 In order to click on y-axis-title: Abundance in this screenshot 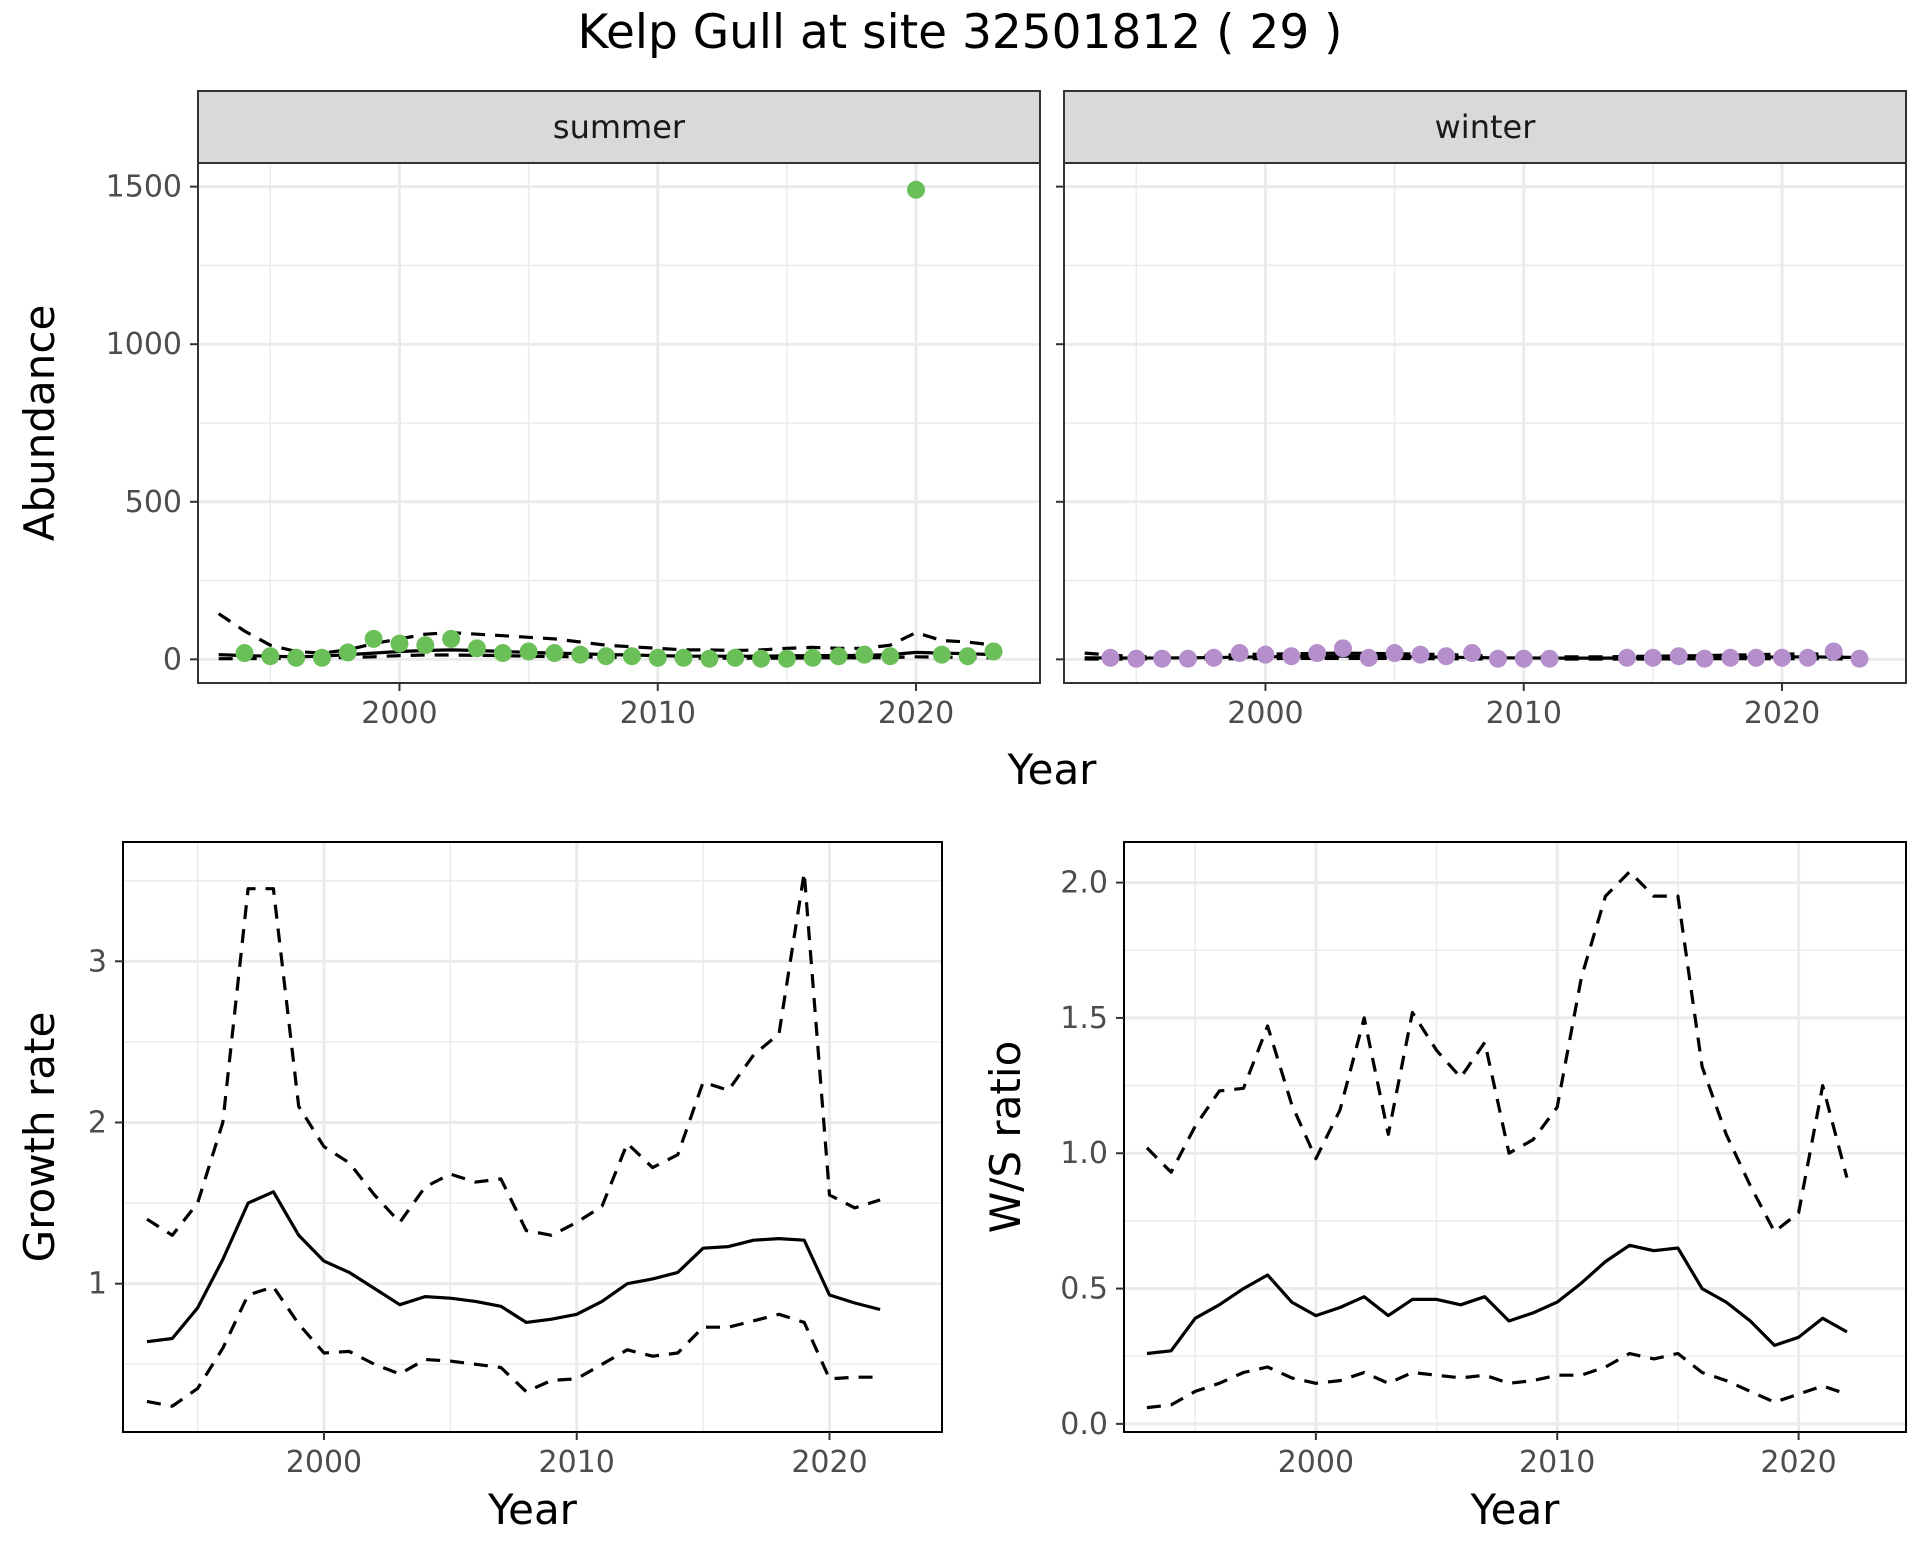, I will do `click(39, 423)`.